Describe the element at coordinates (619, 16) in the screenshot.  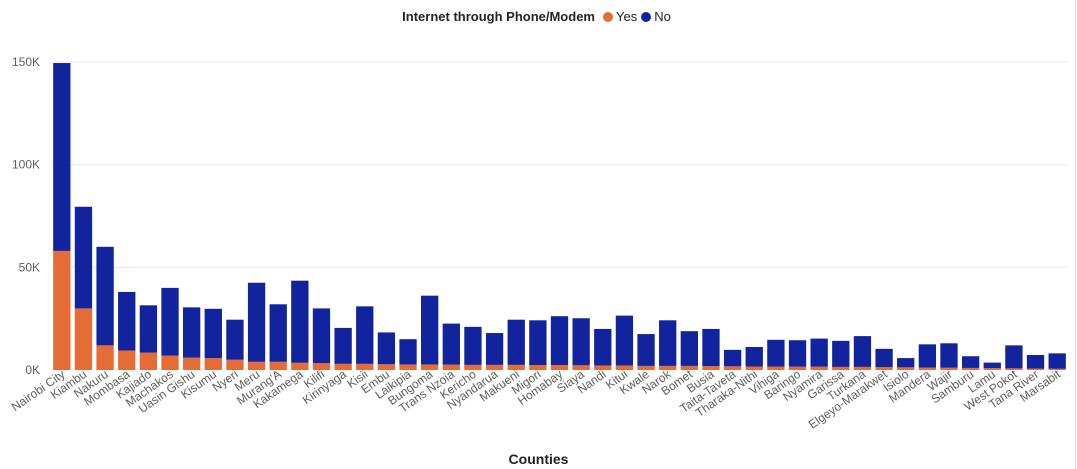
I see `legend-item-yes: Yes` at that location.